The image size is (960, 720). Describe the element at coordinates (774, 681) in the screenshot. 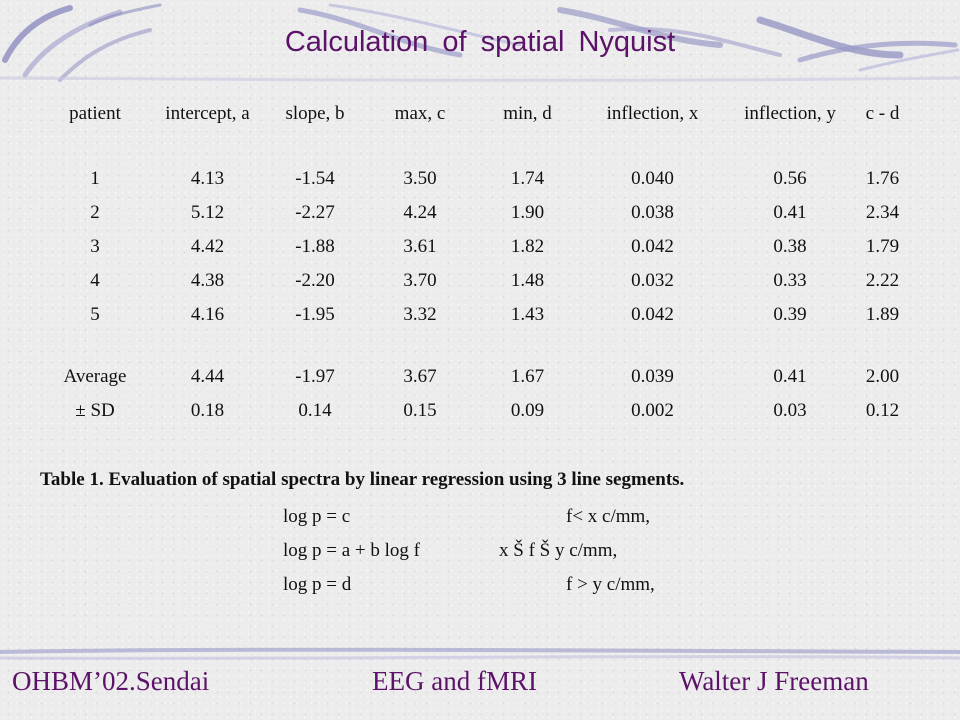

I see `footer-author: Walter J Freeman` at that location.